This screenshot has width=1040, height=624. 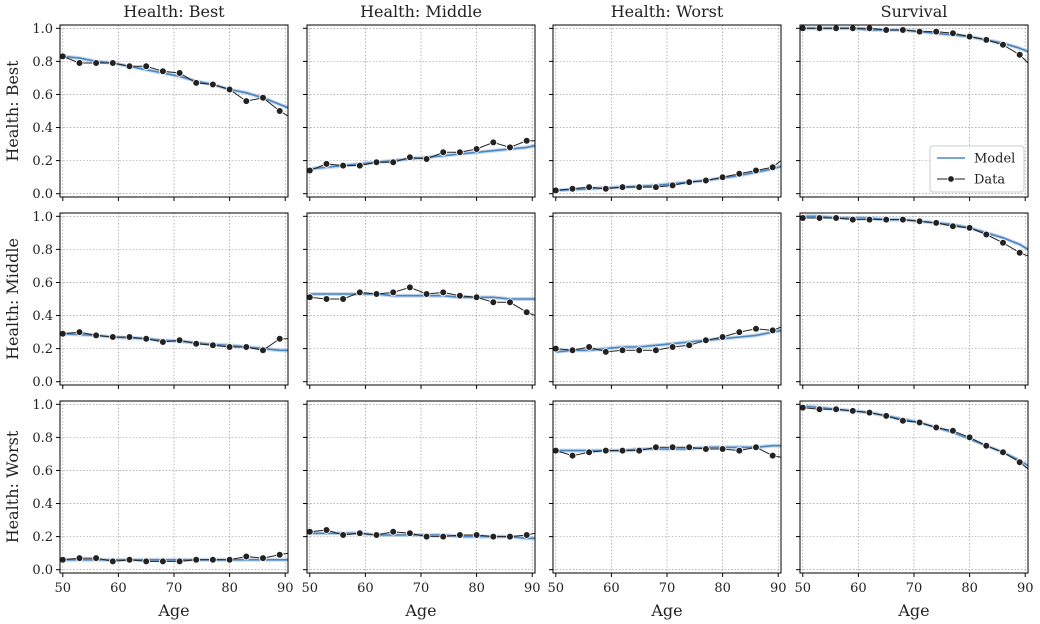 What do you see at coordinates (162, 509) in the screenshot?
I see `panel-r3-c1: 50 60 70 80 90 0.0 0.2 0.4 0.6 0.8 1.0 Age` at bounding box center [162, 509].